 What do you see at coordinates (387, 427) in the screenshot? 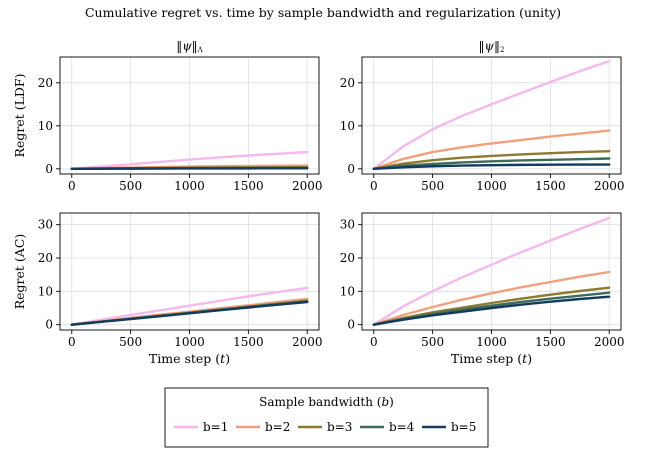
I see `legend-entry-b=4: b=4` at bounding box center [387, 427].